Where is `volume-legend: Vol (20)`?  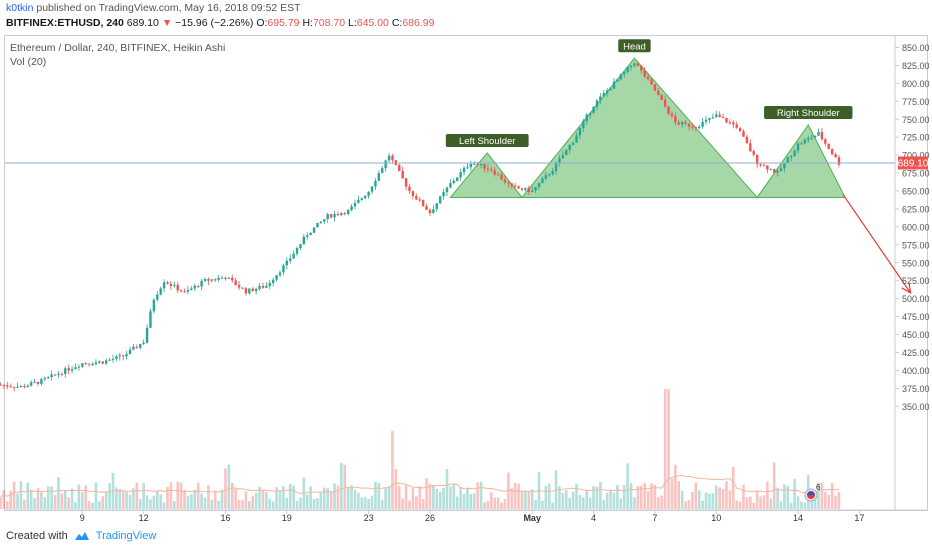 volume-legend: Vol (20) is located at coordinates (28, 62).